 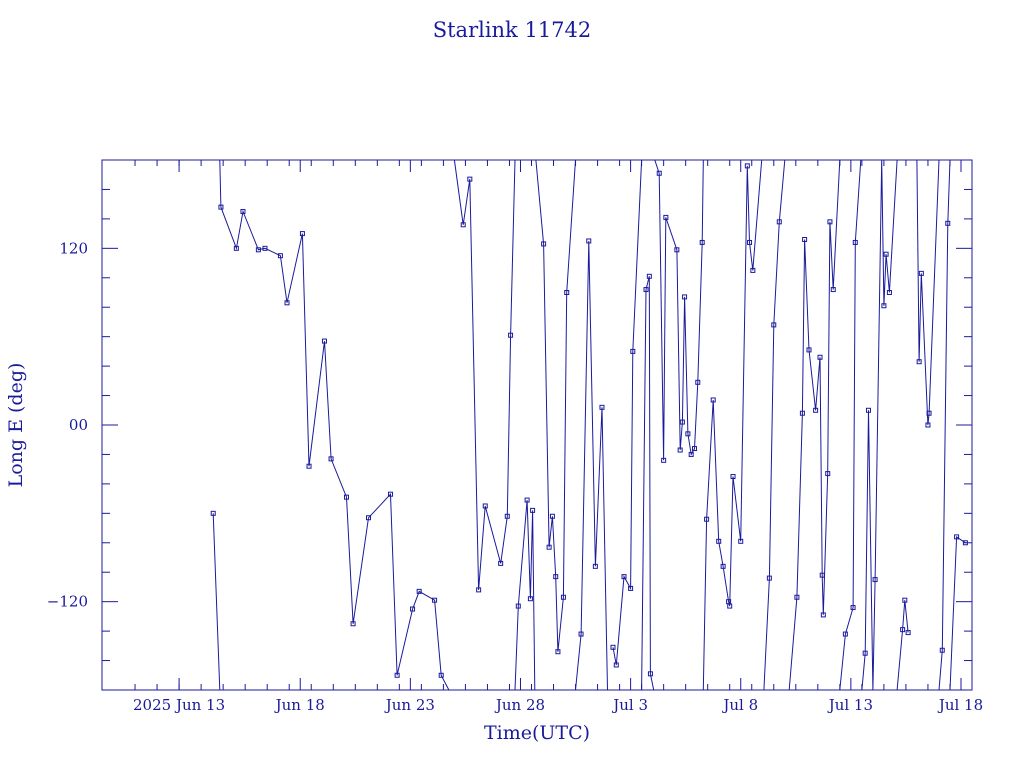 I want to click on chart-title: Starlink 11742, so click(x=512, y=30).